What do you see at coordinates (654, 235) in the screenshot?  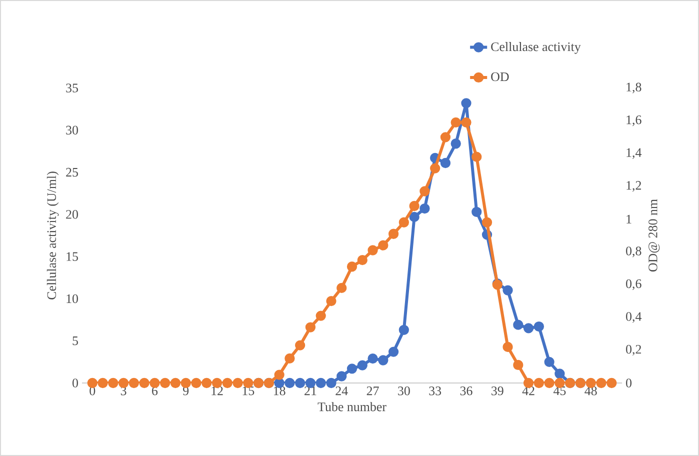 I see `y2-axis-title: OD@ 280 nm` at bounding box center [654, 235].